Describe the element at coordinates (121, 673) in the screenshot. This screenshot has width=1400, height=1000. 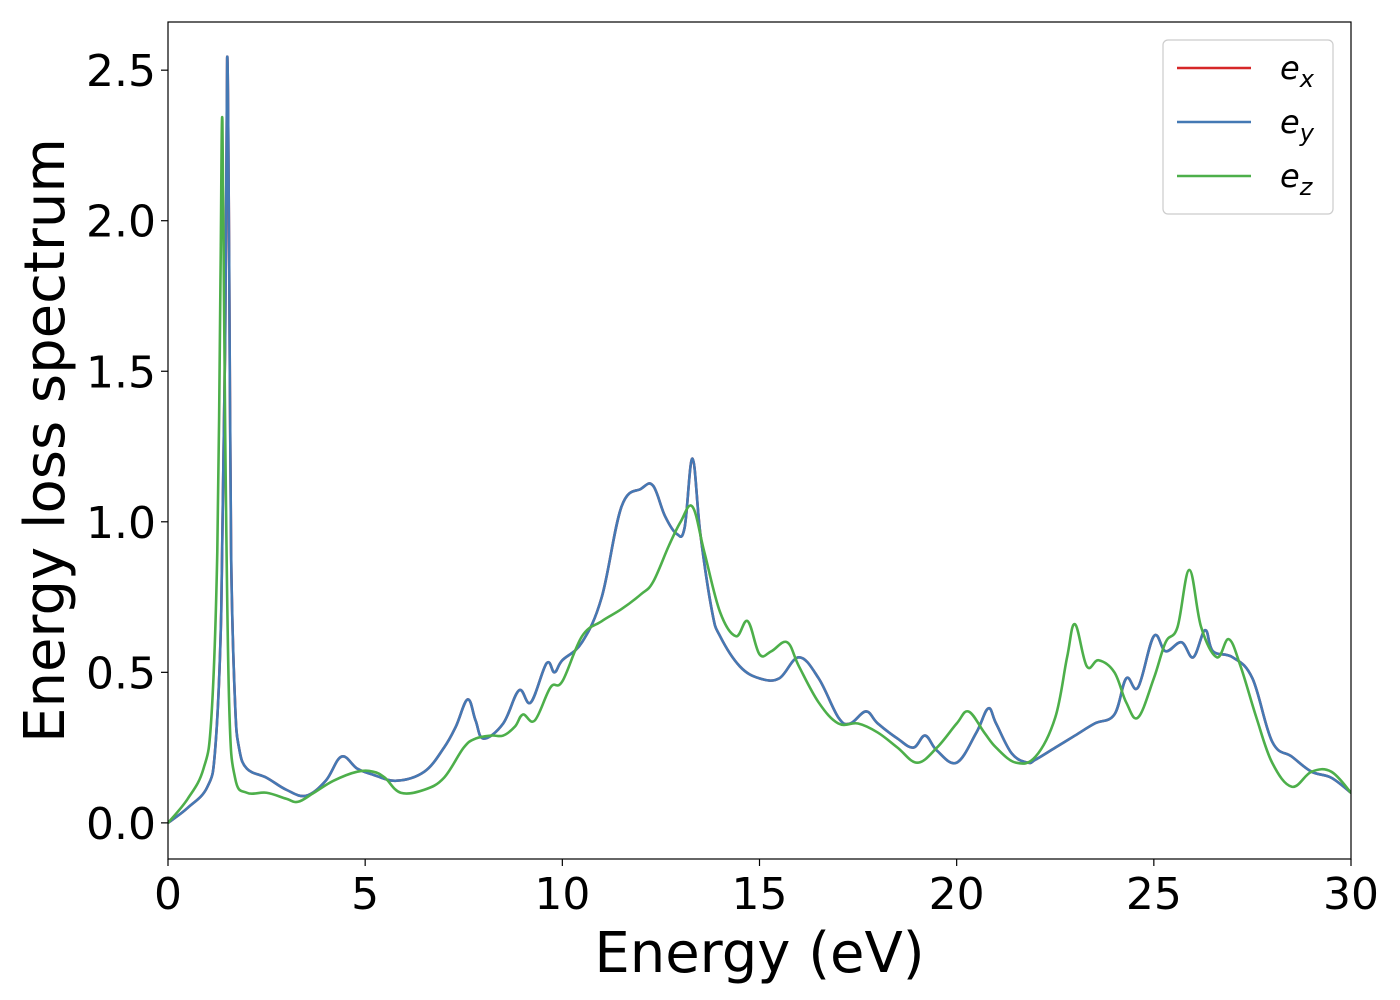
I see `y-tick-label: 0.5` at that location.